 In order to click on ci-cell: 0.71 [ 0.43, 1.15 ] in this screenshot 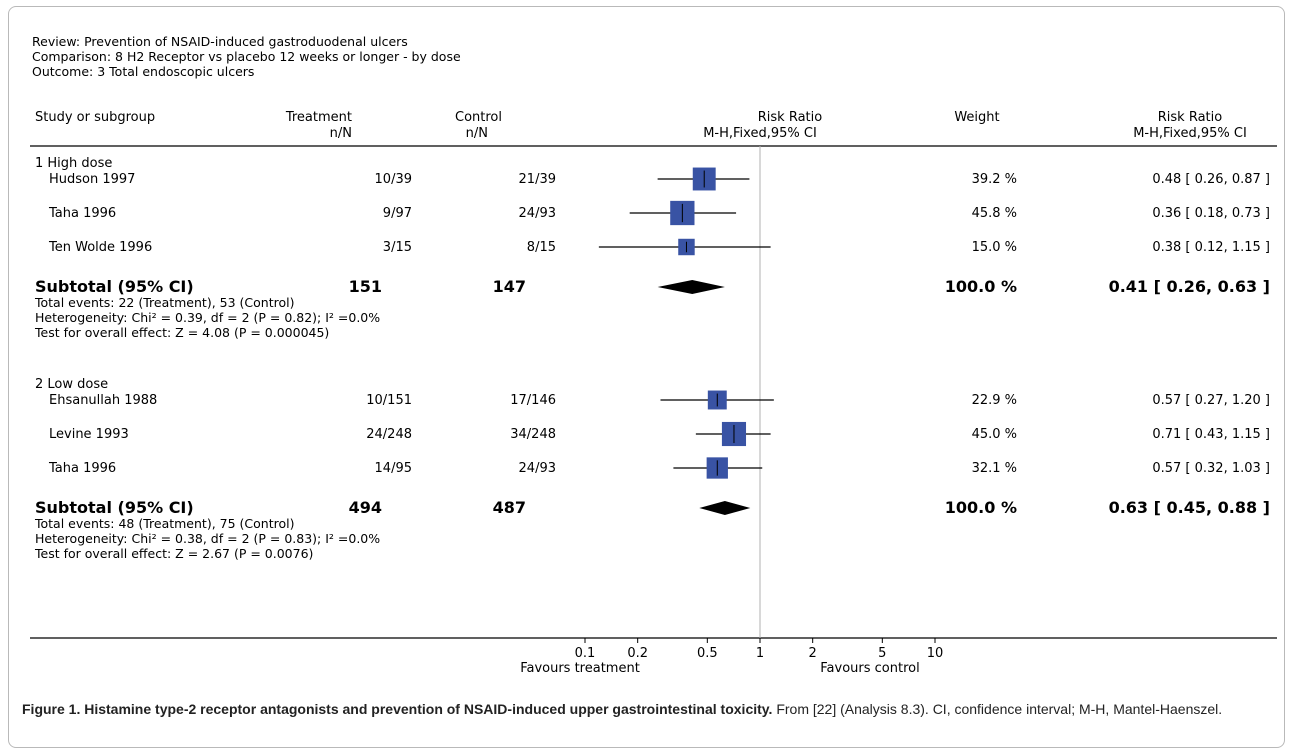, I will do `click(1211, 434)`.